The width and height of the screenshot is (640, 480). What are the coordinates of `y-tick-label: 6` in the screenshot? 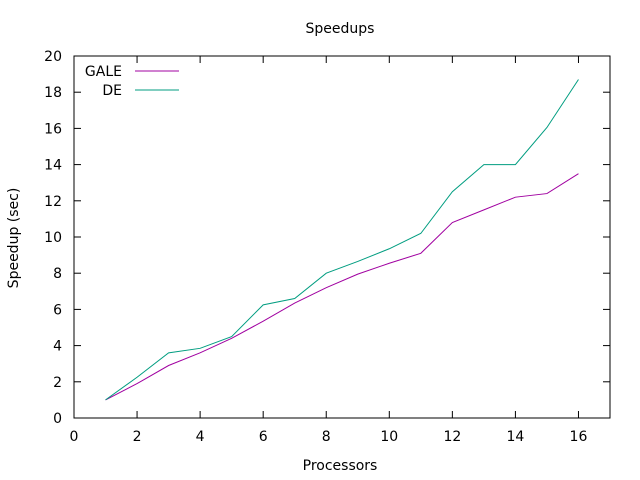 It's located at (57, 310).